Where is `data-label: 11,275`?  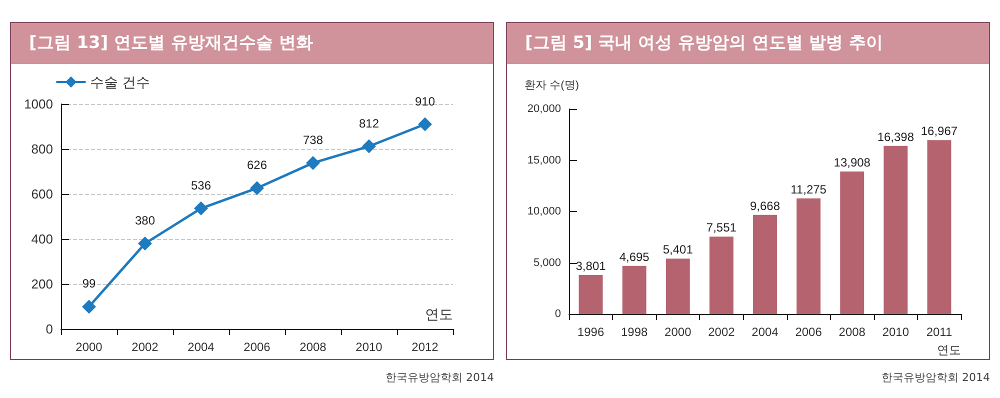
data-label: 11,275 is located at coordinates (808, 189).